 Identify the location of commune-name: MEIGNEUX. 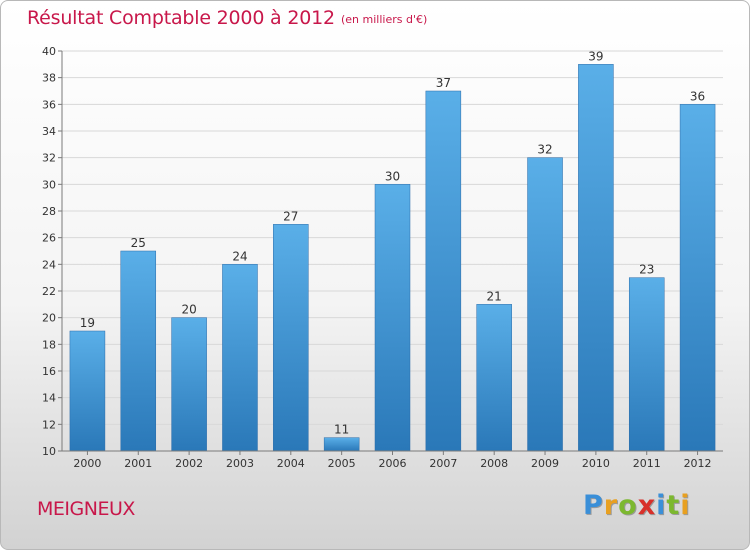
(86, 509).